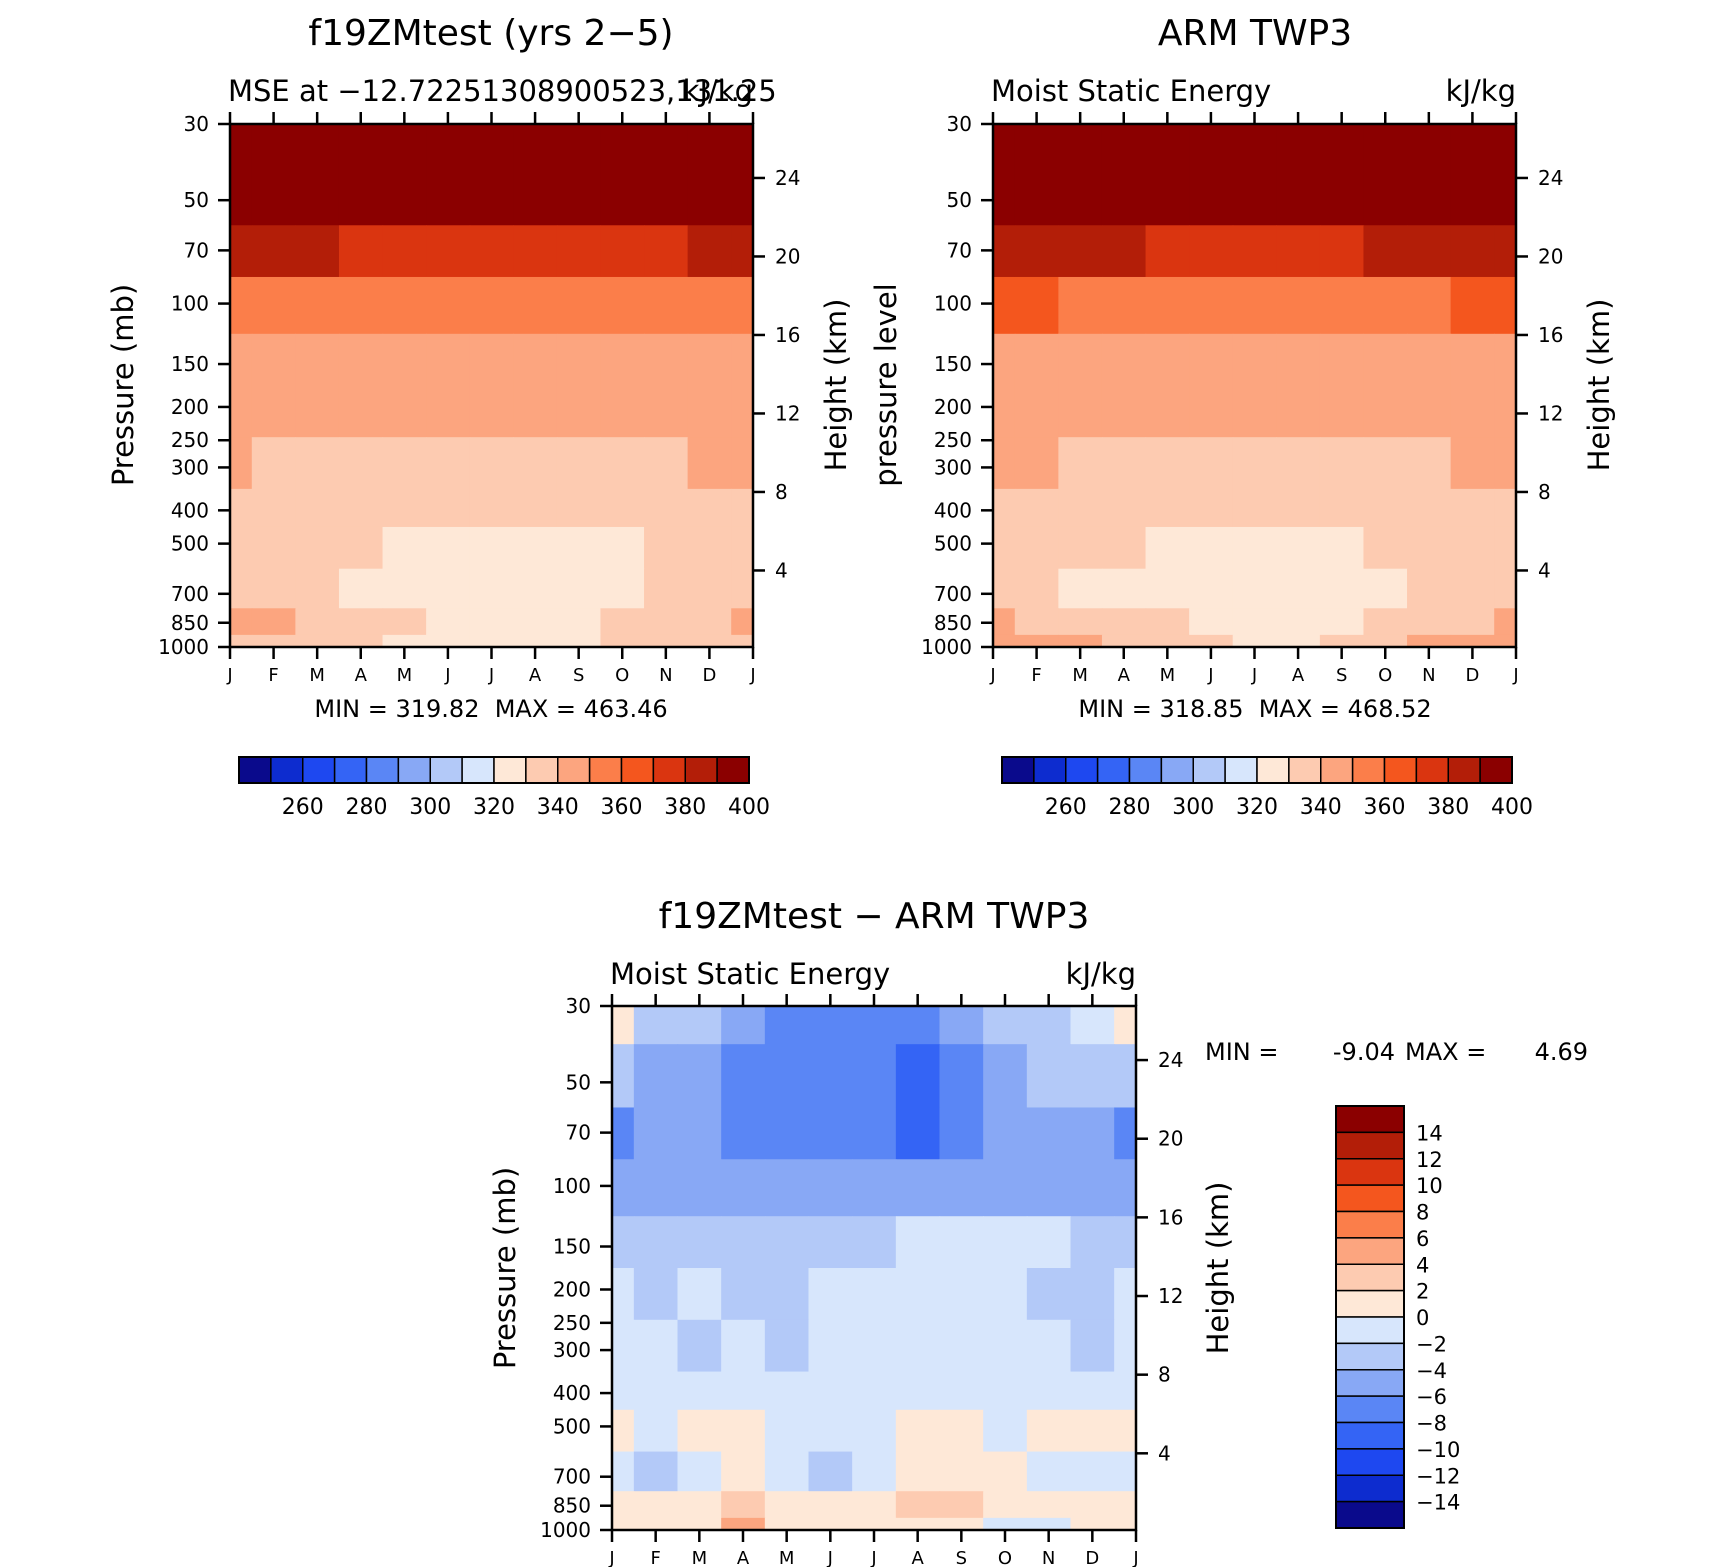 This screenshot has width=1710, height=1567. Describe the element at coordinates (750, 974) in the screenshot. I see `panel-difference-subtitle-left: Moist Static Energy` at that location.